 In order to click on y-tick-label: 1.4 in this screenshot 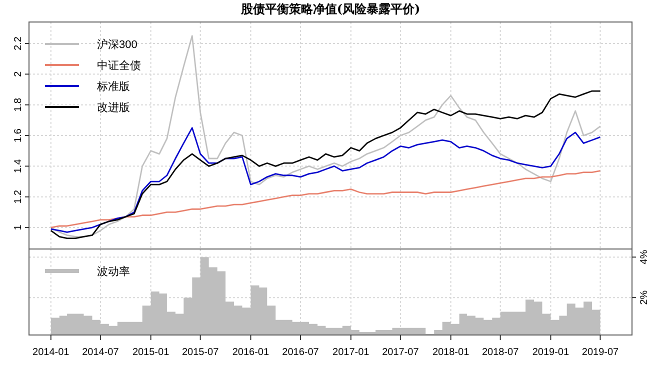, I will do `click(18, 166)`.